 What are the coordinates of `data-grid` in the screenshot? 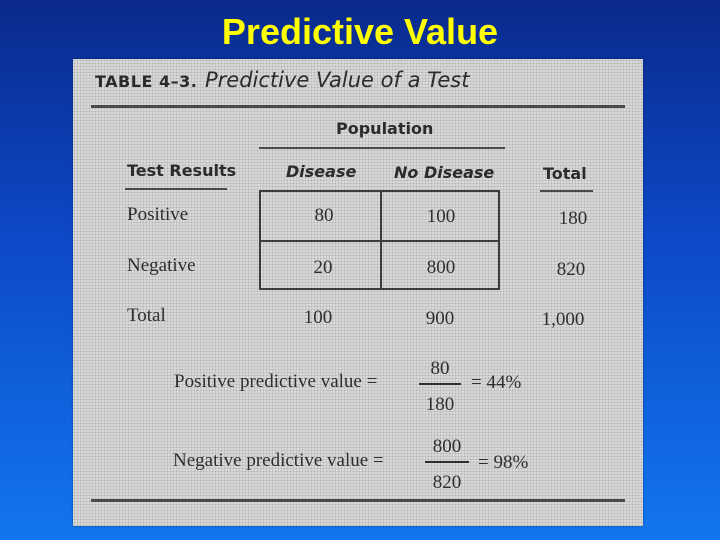 It's located at (379, 240).